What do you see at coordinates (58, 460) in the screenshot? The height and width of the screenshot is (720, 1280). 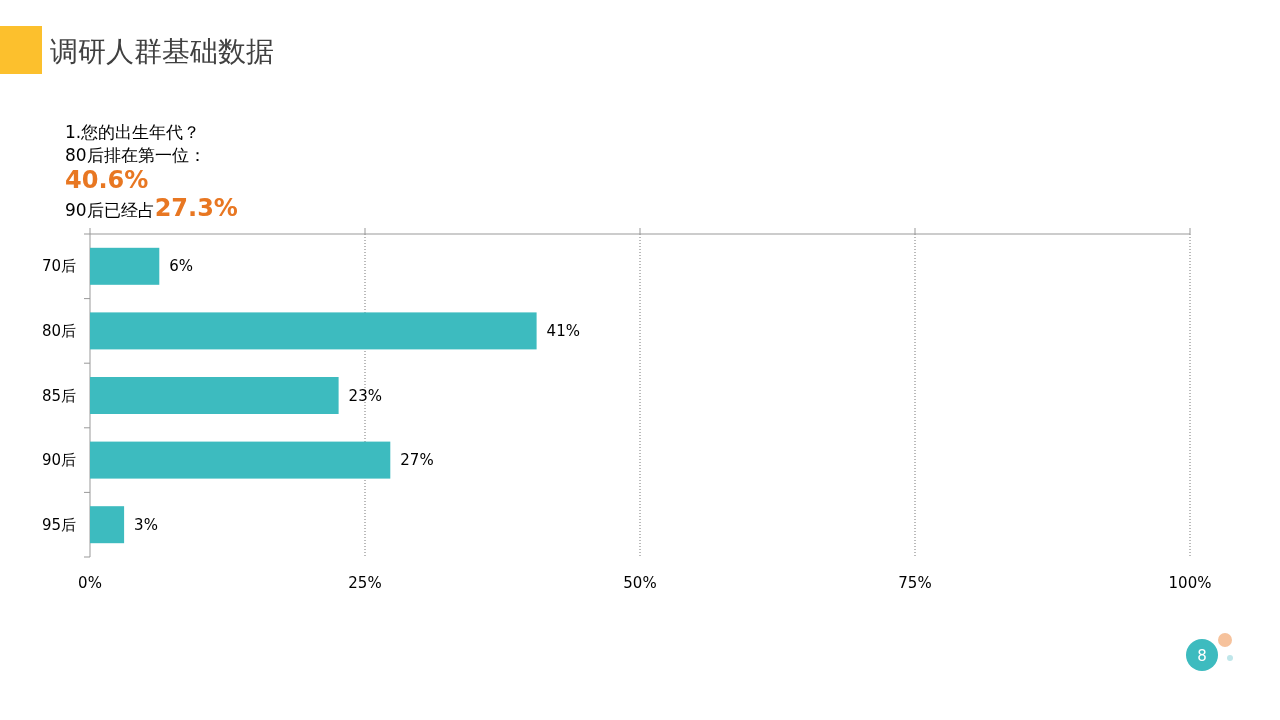 I see `y-tick-label: 90后` at bounding box center [58, 460].